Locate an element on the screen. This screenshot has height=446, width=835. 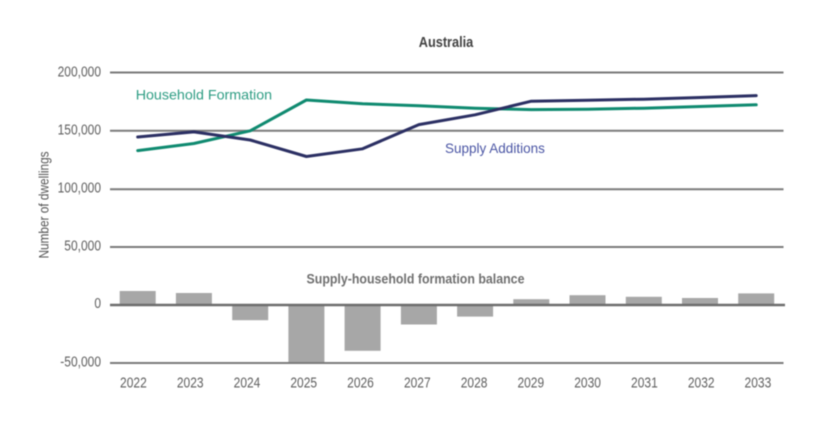
svg-text: 2028 is located at coordinates (474, 382).